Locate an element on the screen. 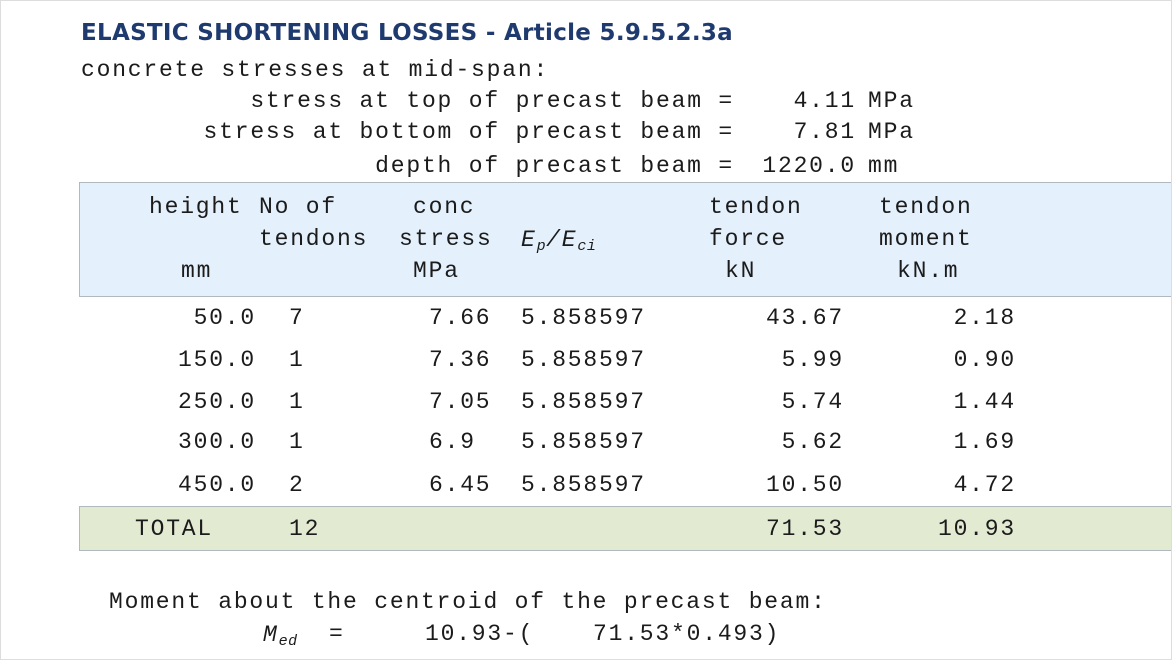  param-label: depth of precast beam = is located at coordinates (554, 166).